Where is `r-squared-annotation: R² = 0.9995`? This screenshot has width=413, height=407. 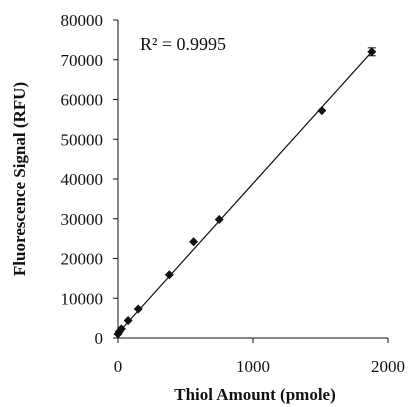 r-squared-annotation: R² = 0.9995 is located at coordinates (183, 44).